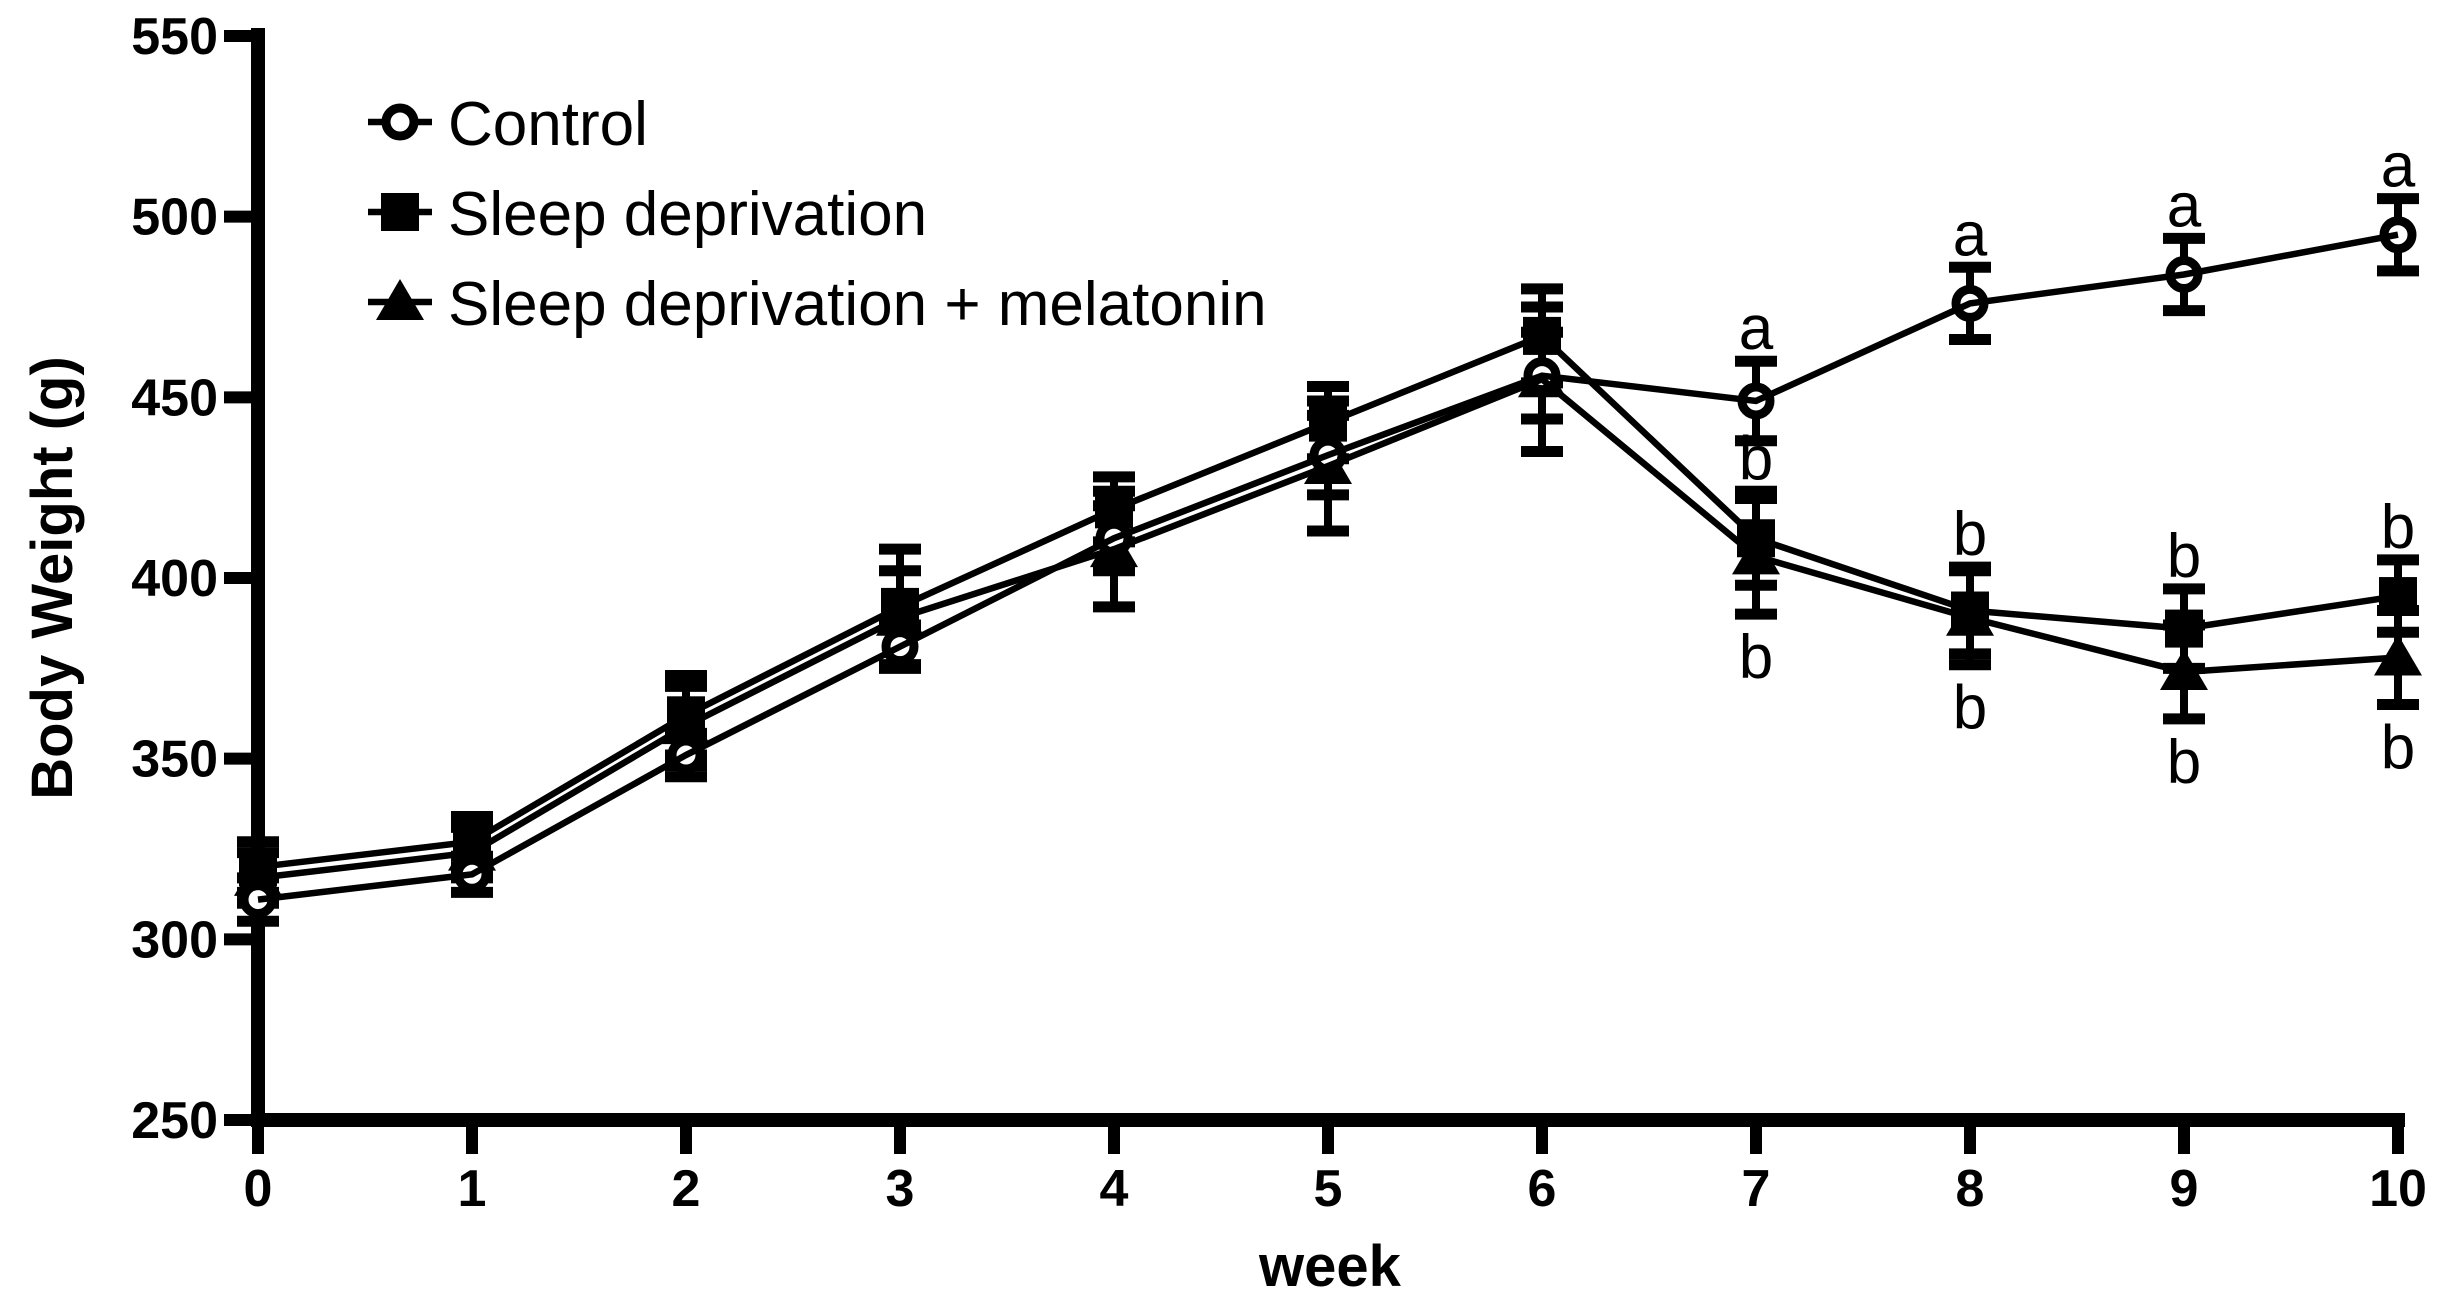  What do you see at coordinates (1970, 1189) in the screenshot?
I see `x-tick-label: 8` at bounding box center [1970, 1189].